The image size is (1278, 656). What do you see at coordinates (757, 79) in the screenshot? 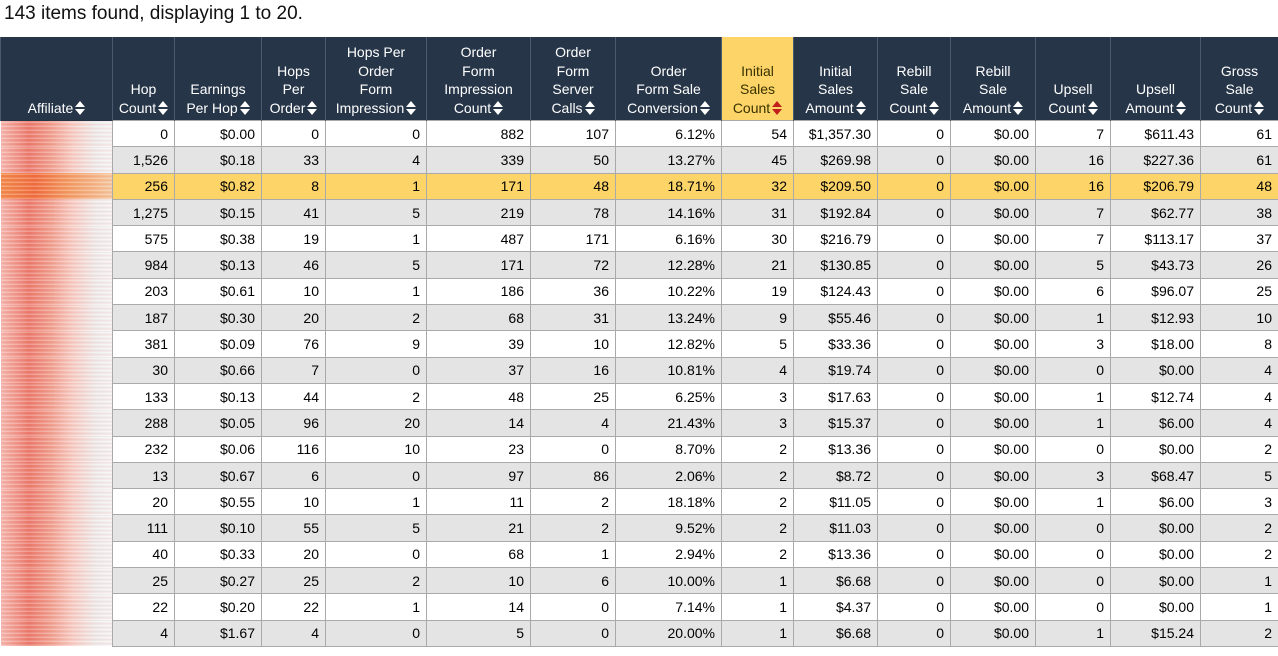
I see `column-header-initial-sales-count: Initial Sales Count` at bounding box center [757, 79].